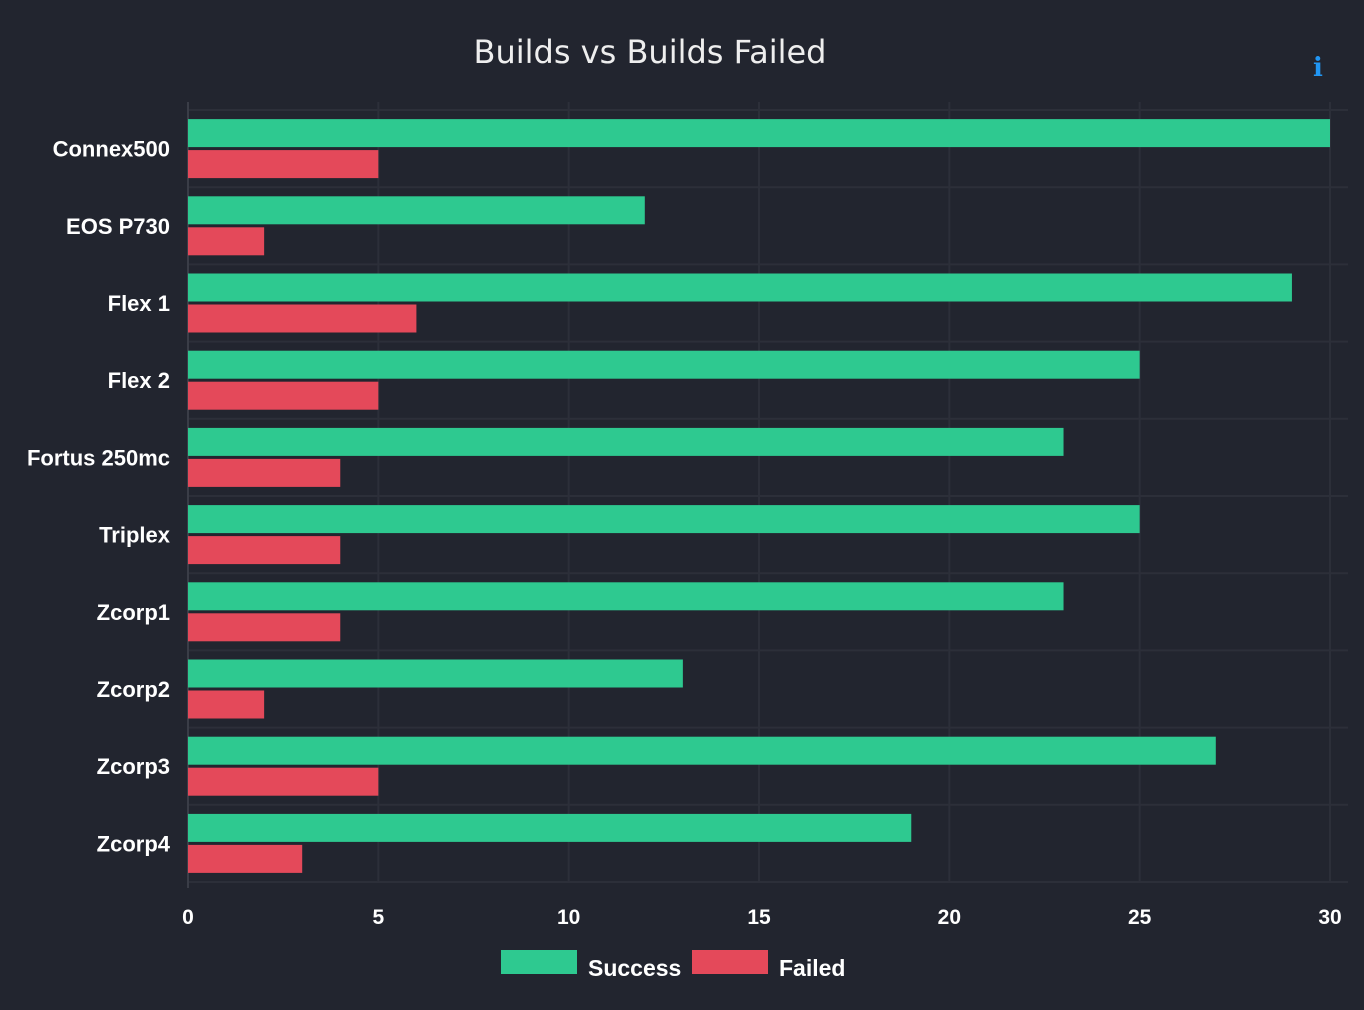  Describe the element at coordinates (133, 689) in the screenshot. I see `category-label: Zcorp2` at that location.